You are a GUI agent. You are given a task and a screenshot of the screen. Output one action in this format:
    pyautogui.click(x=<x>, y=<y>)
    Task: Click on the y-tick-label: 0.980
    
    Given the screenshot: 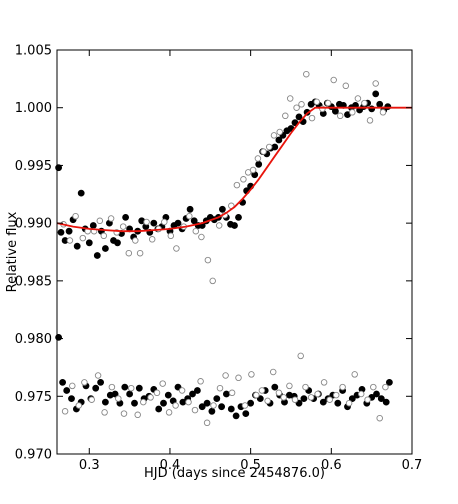 What is the action you would take?
    pyautogui.click(x=33, y=339)
    